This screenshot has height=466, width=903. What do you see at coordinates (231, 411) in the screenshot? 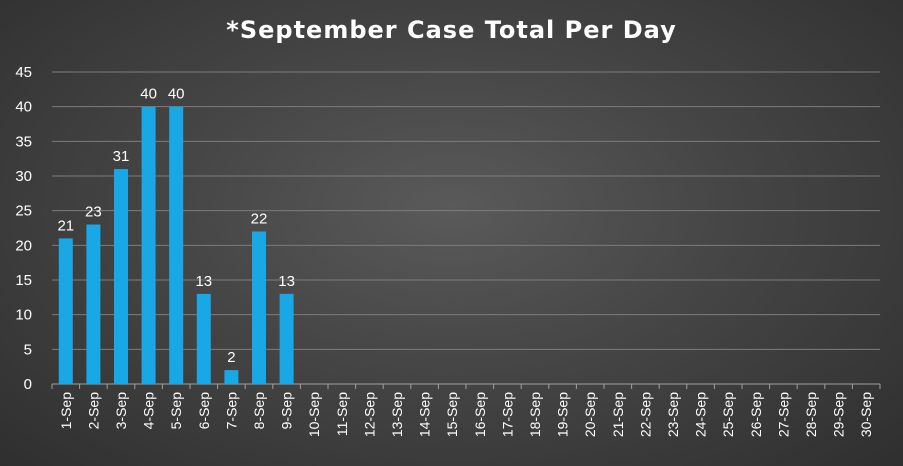
I see `x-tick-label: 7-Sep` at bounding box center [231, 411].